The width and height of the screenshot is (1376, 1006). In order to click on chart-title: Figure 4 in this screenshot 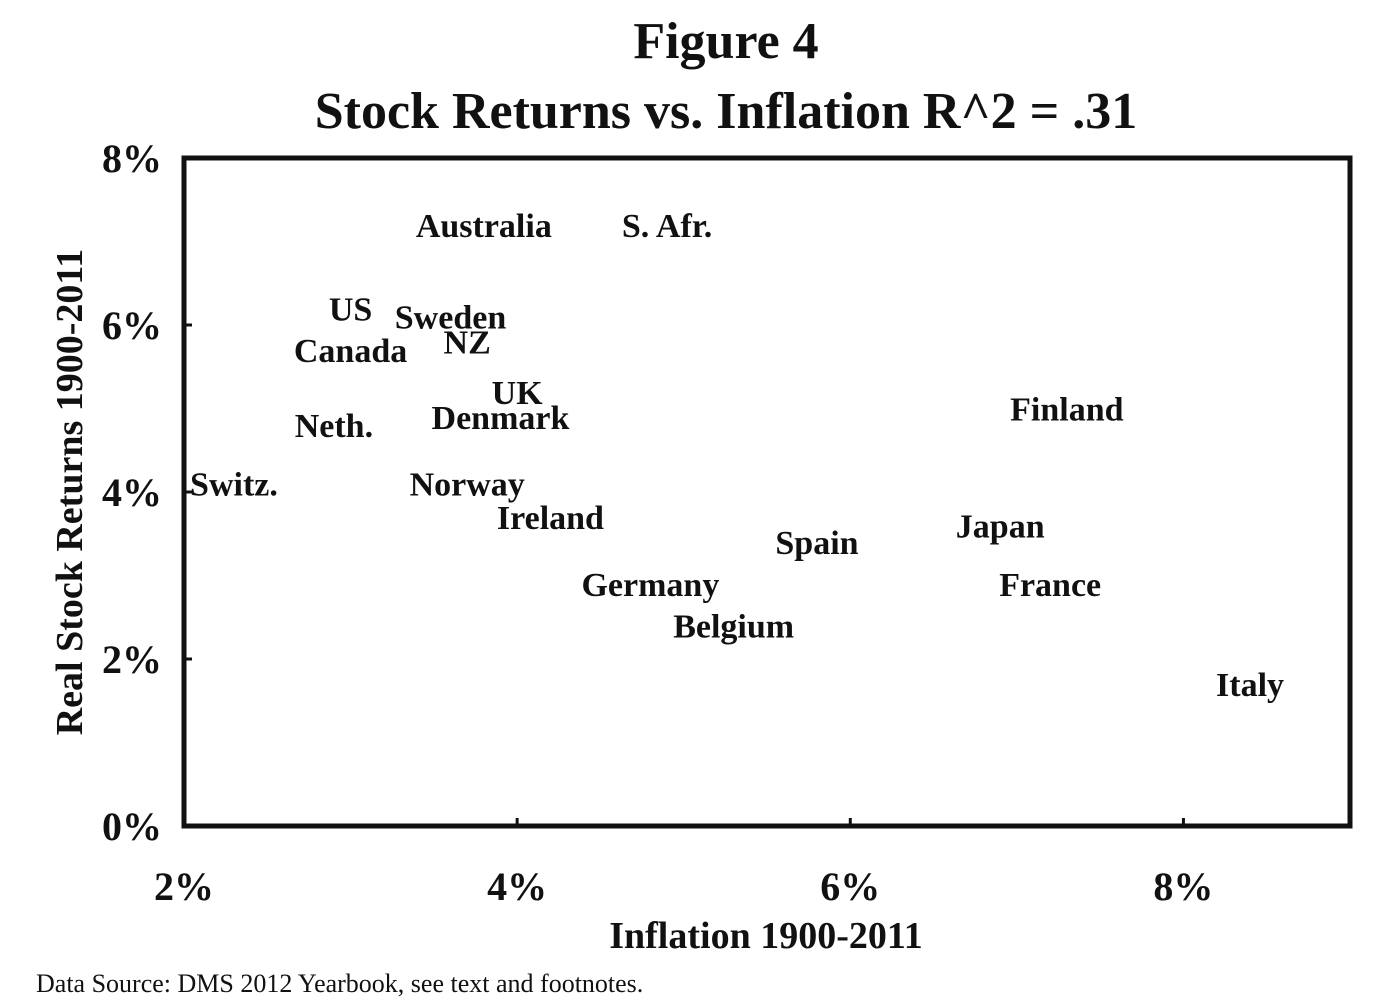, I will do `click(725, 41)`.